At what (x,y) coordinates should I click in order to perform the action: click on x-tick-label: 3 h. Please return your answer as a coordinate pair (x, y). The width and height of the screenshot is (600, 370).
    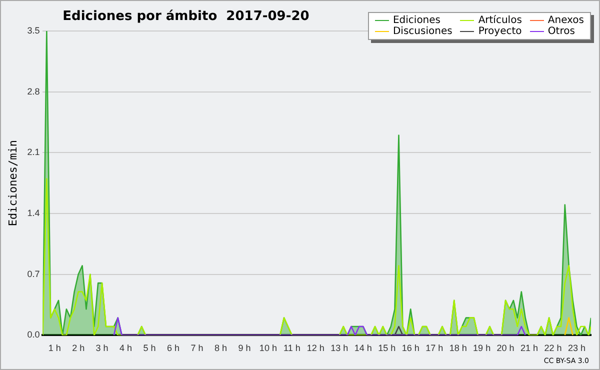
    Looking at the image, I should click on (102, 348).